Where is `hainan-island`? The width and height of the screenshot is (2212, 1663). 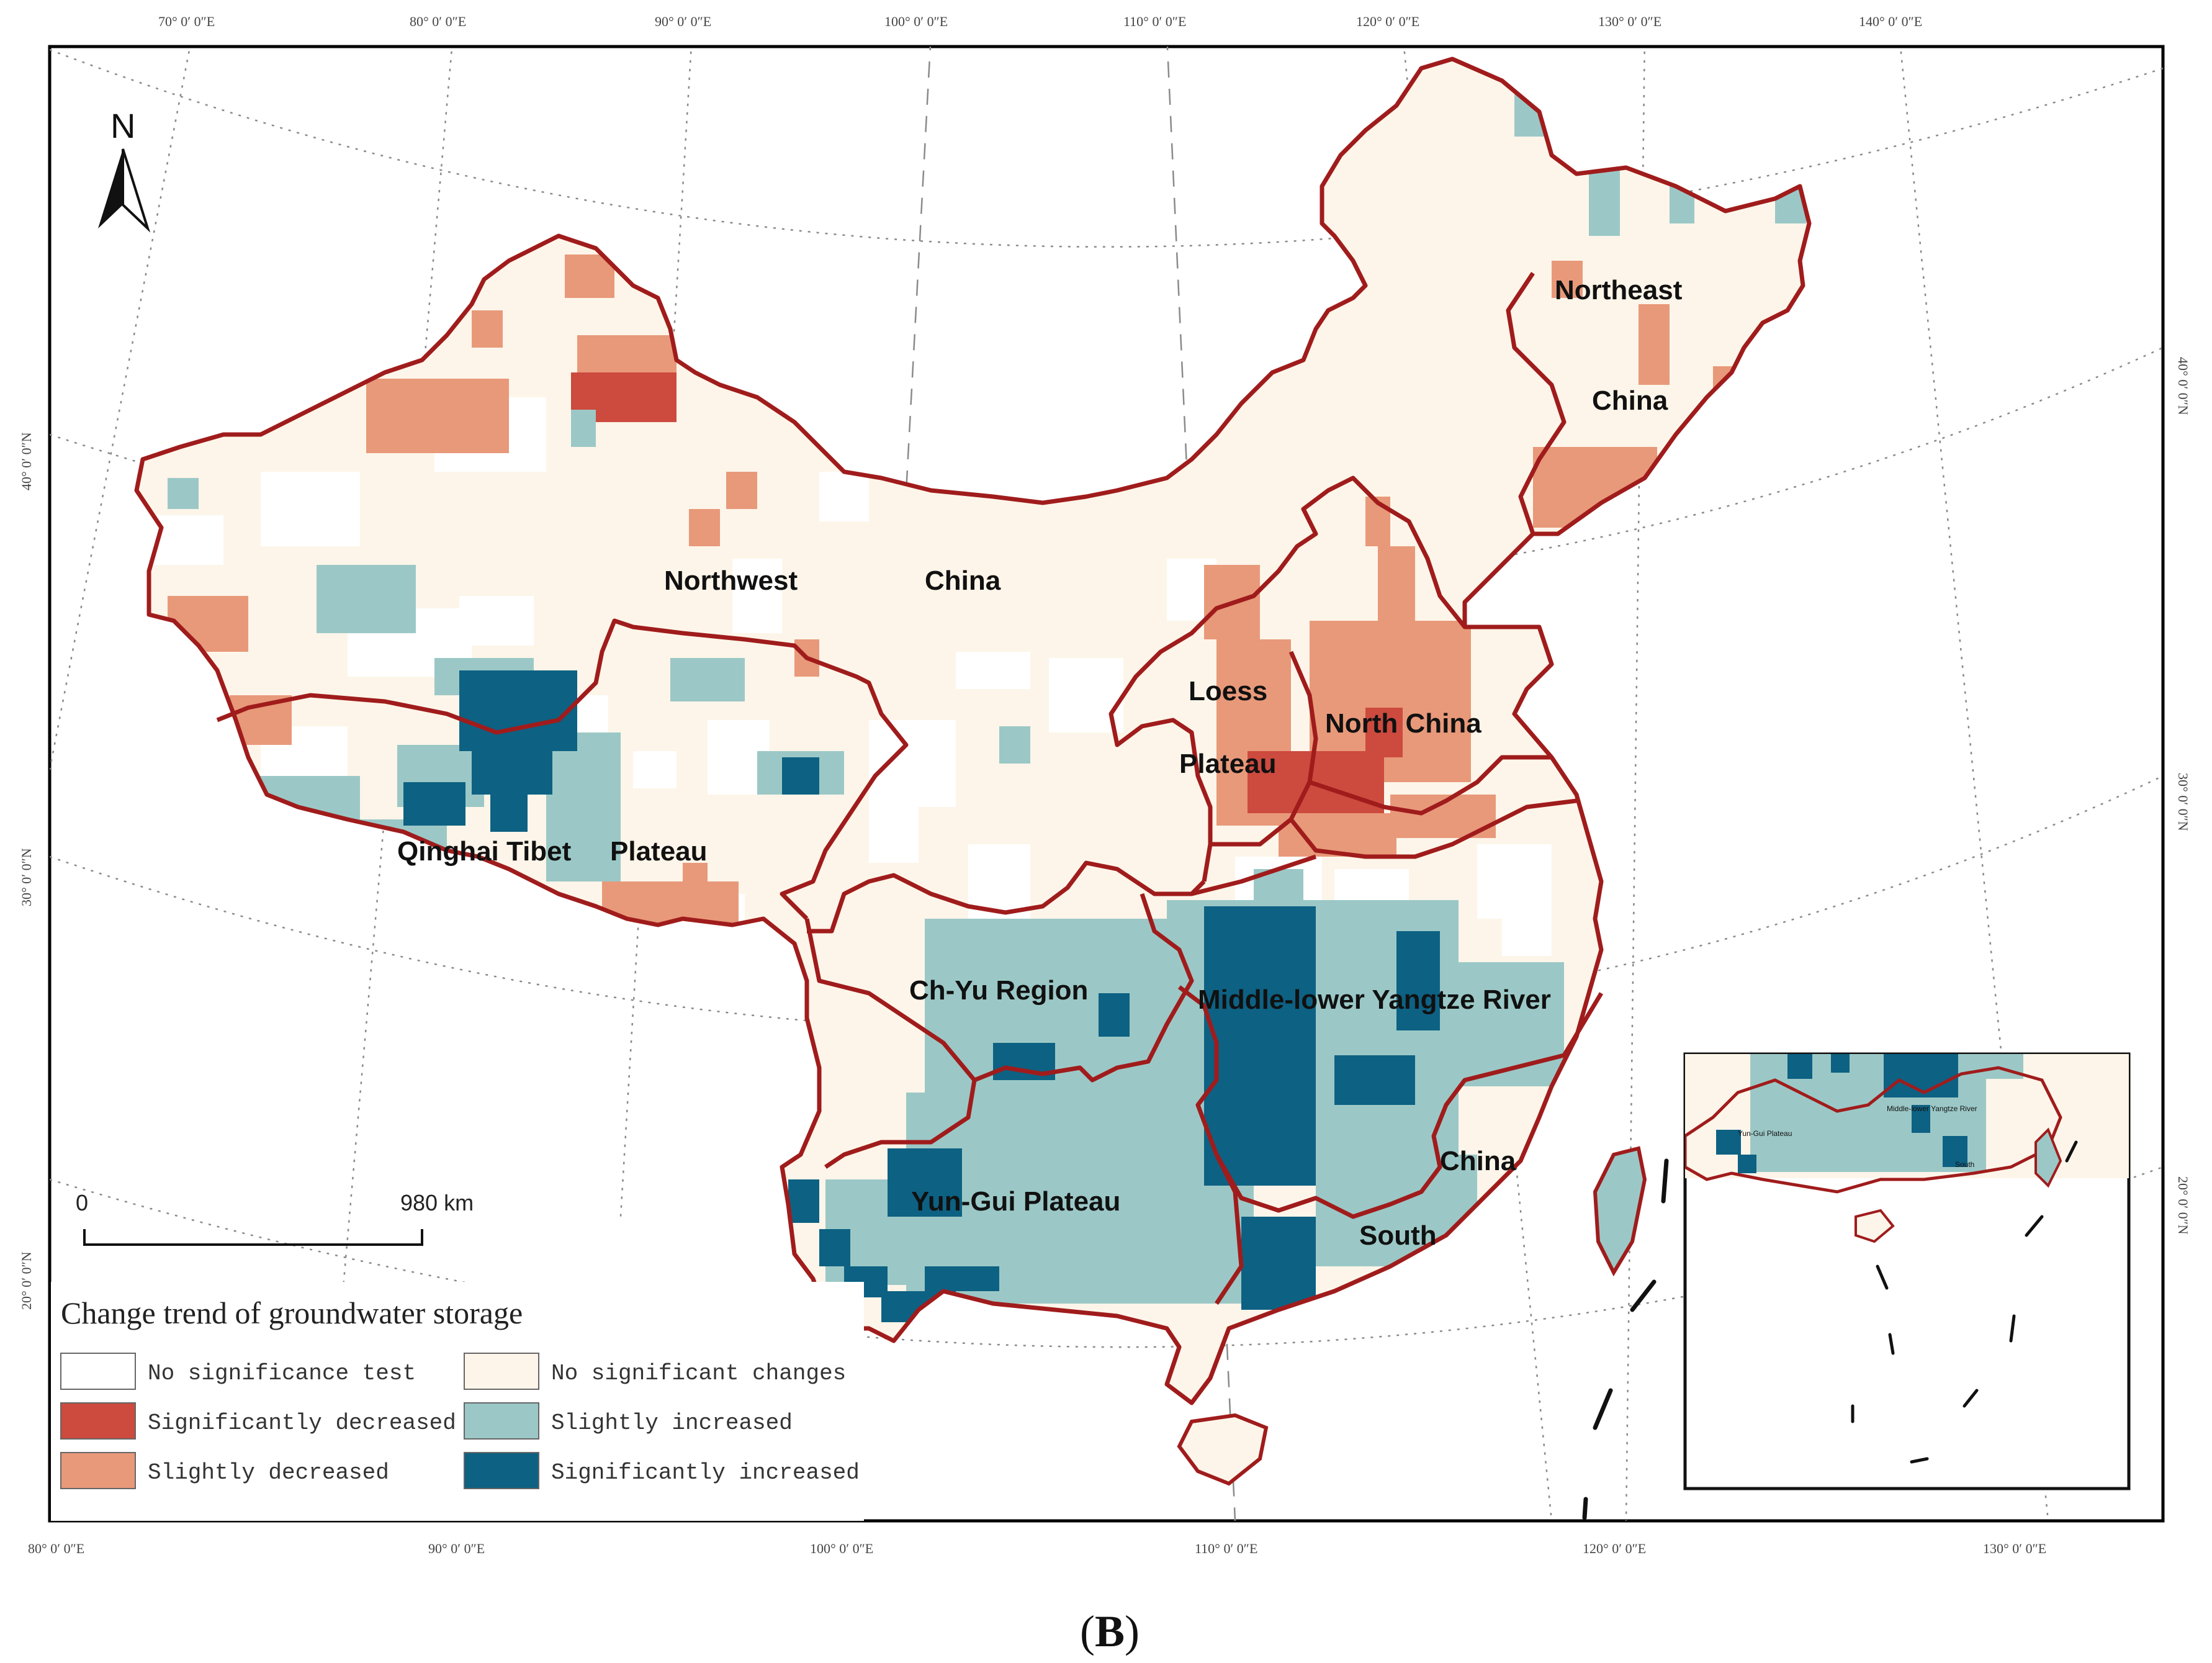 hainan-island is located at coordinates (1223, 1449).